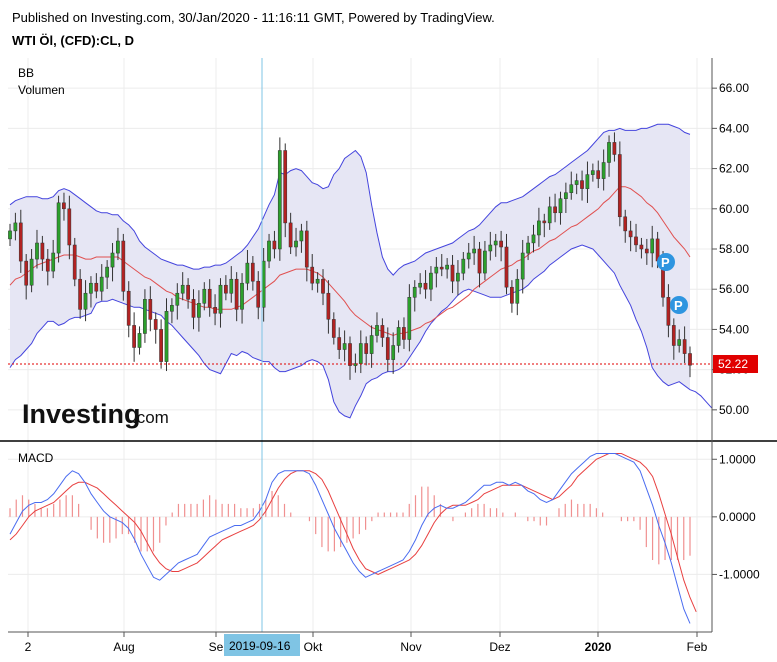 This screenshot has height=662, width=777. I want to click on x-tick-label: Nov, so click(410, 647).